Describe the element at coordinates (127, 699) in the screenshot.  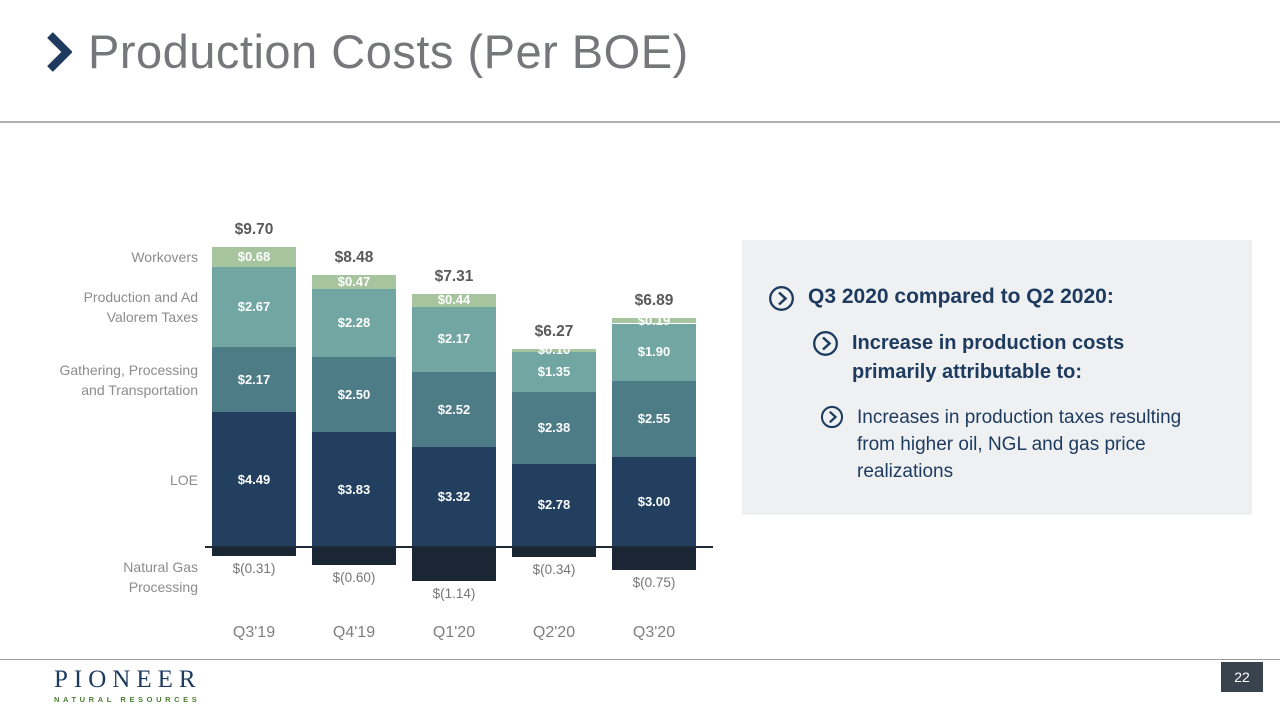
I see `logo-subtitle: NATURAL RESOURCES` at that location.